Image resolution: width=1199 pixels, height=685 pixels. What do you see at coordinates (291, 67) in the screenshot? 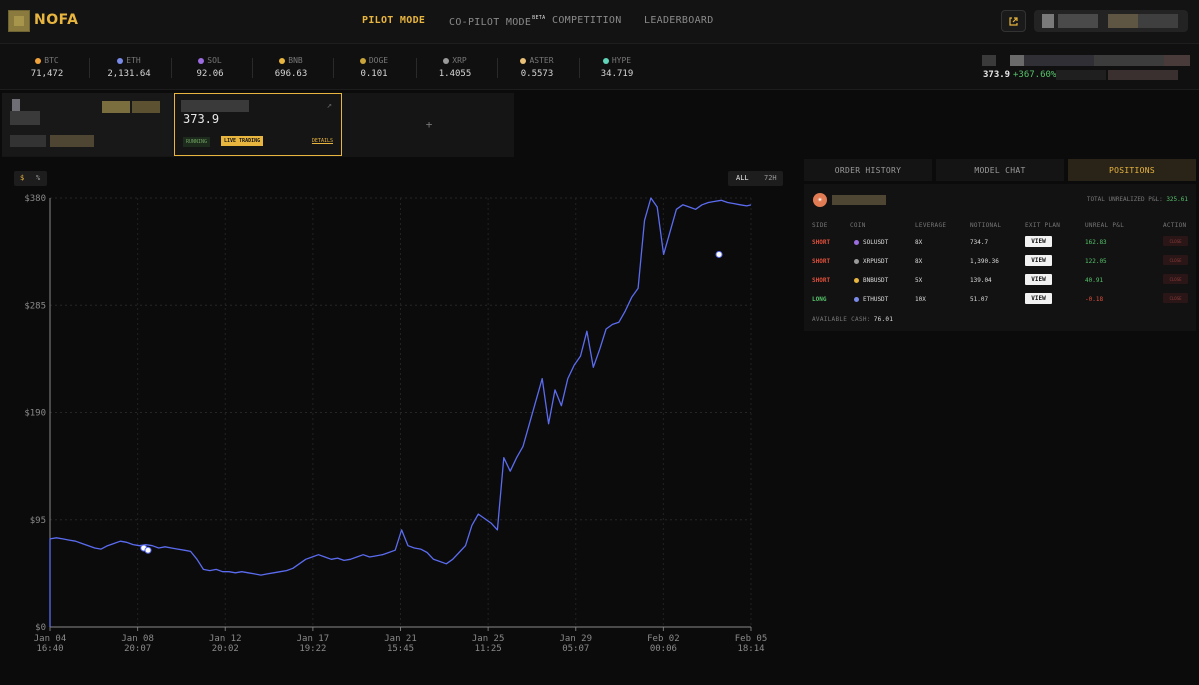
I see `ticker-bnb: BNB 696.63` at bounding box center [291, 67].